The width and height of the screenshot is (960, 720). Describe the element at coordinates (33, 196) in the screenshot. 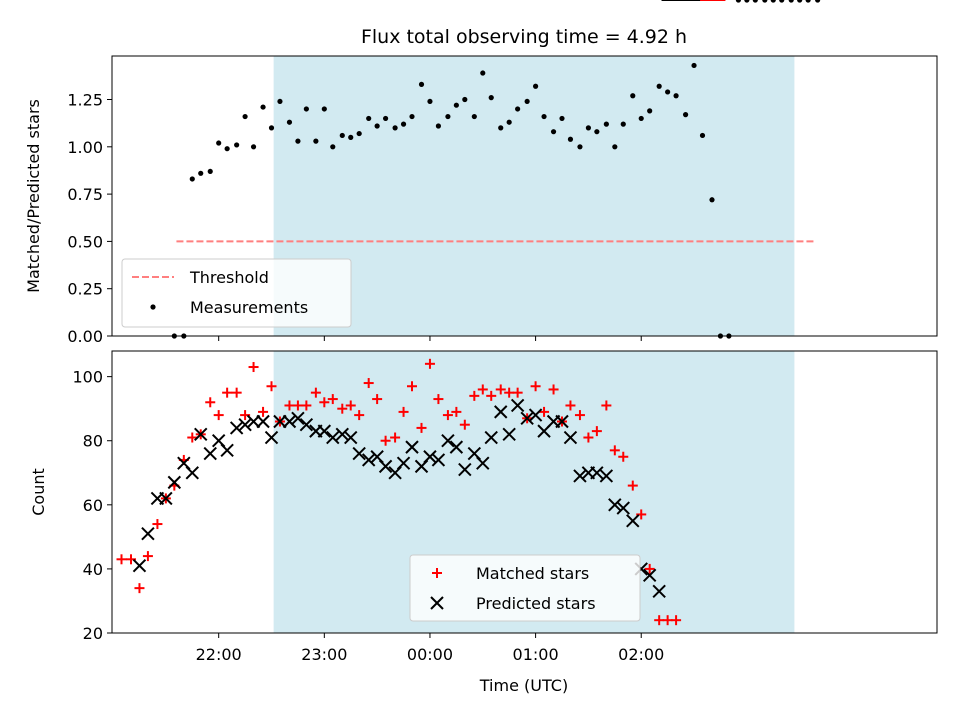

I see `top-y-axis-label: Matched/Predicted stars` at that location.